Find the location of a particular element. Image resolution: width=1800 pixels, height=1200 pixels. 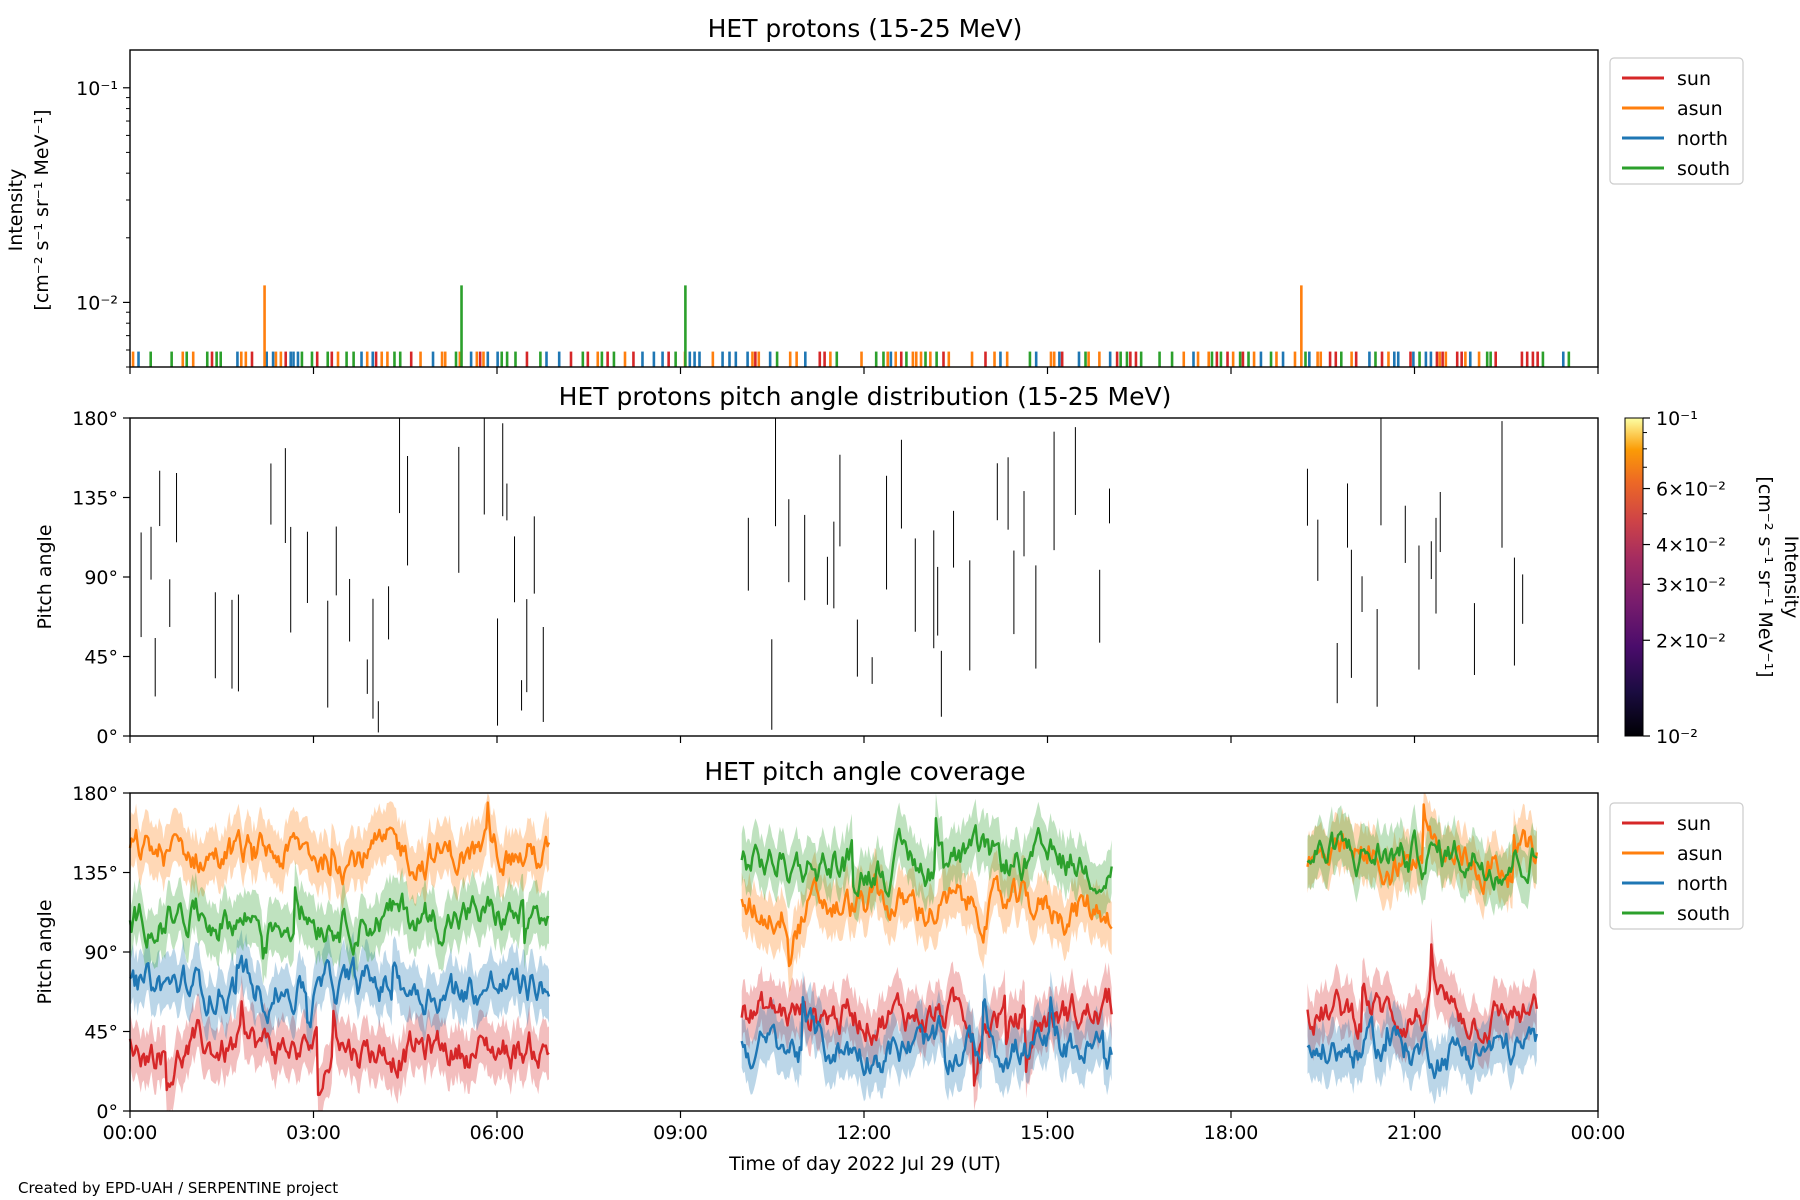

intensity-y-tick-label: 10⁻¹ is located at coordinates (97, 89).